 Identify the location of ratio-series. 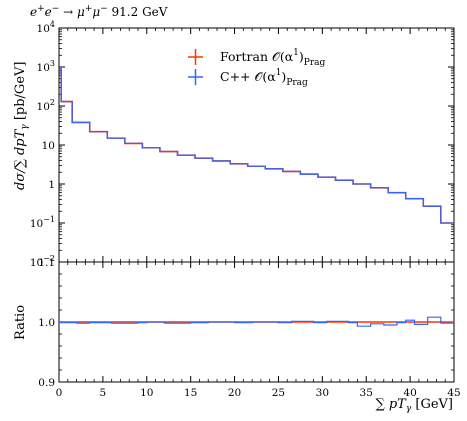
(256, 321).